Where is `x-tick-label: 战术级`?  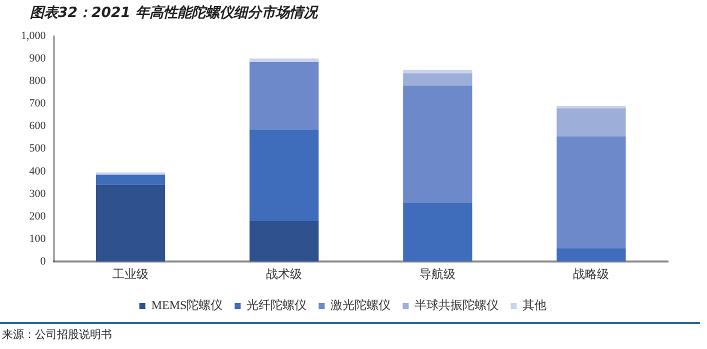 x-tick-label: 战术级 is located at coordinates (284, 273).